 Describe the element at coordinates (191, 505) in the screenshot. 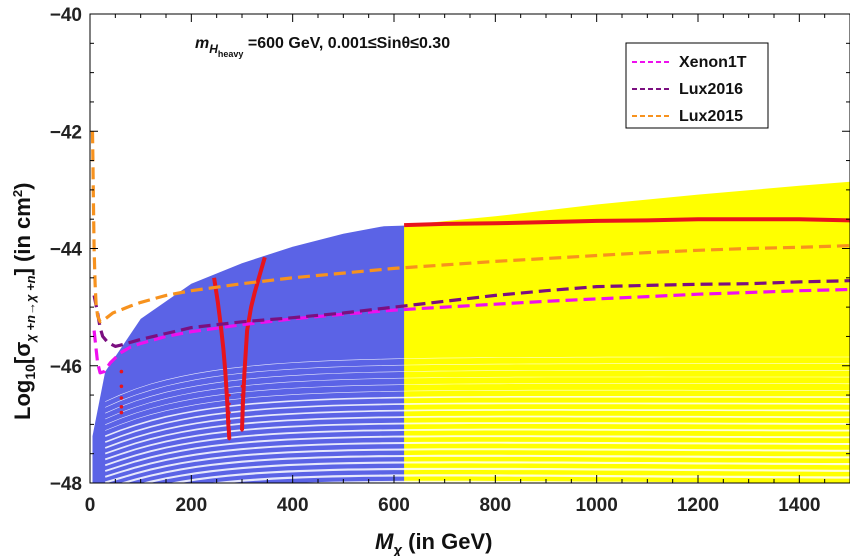

I see `x-tick-label: 200` at that location.